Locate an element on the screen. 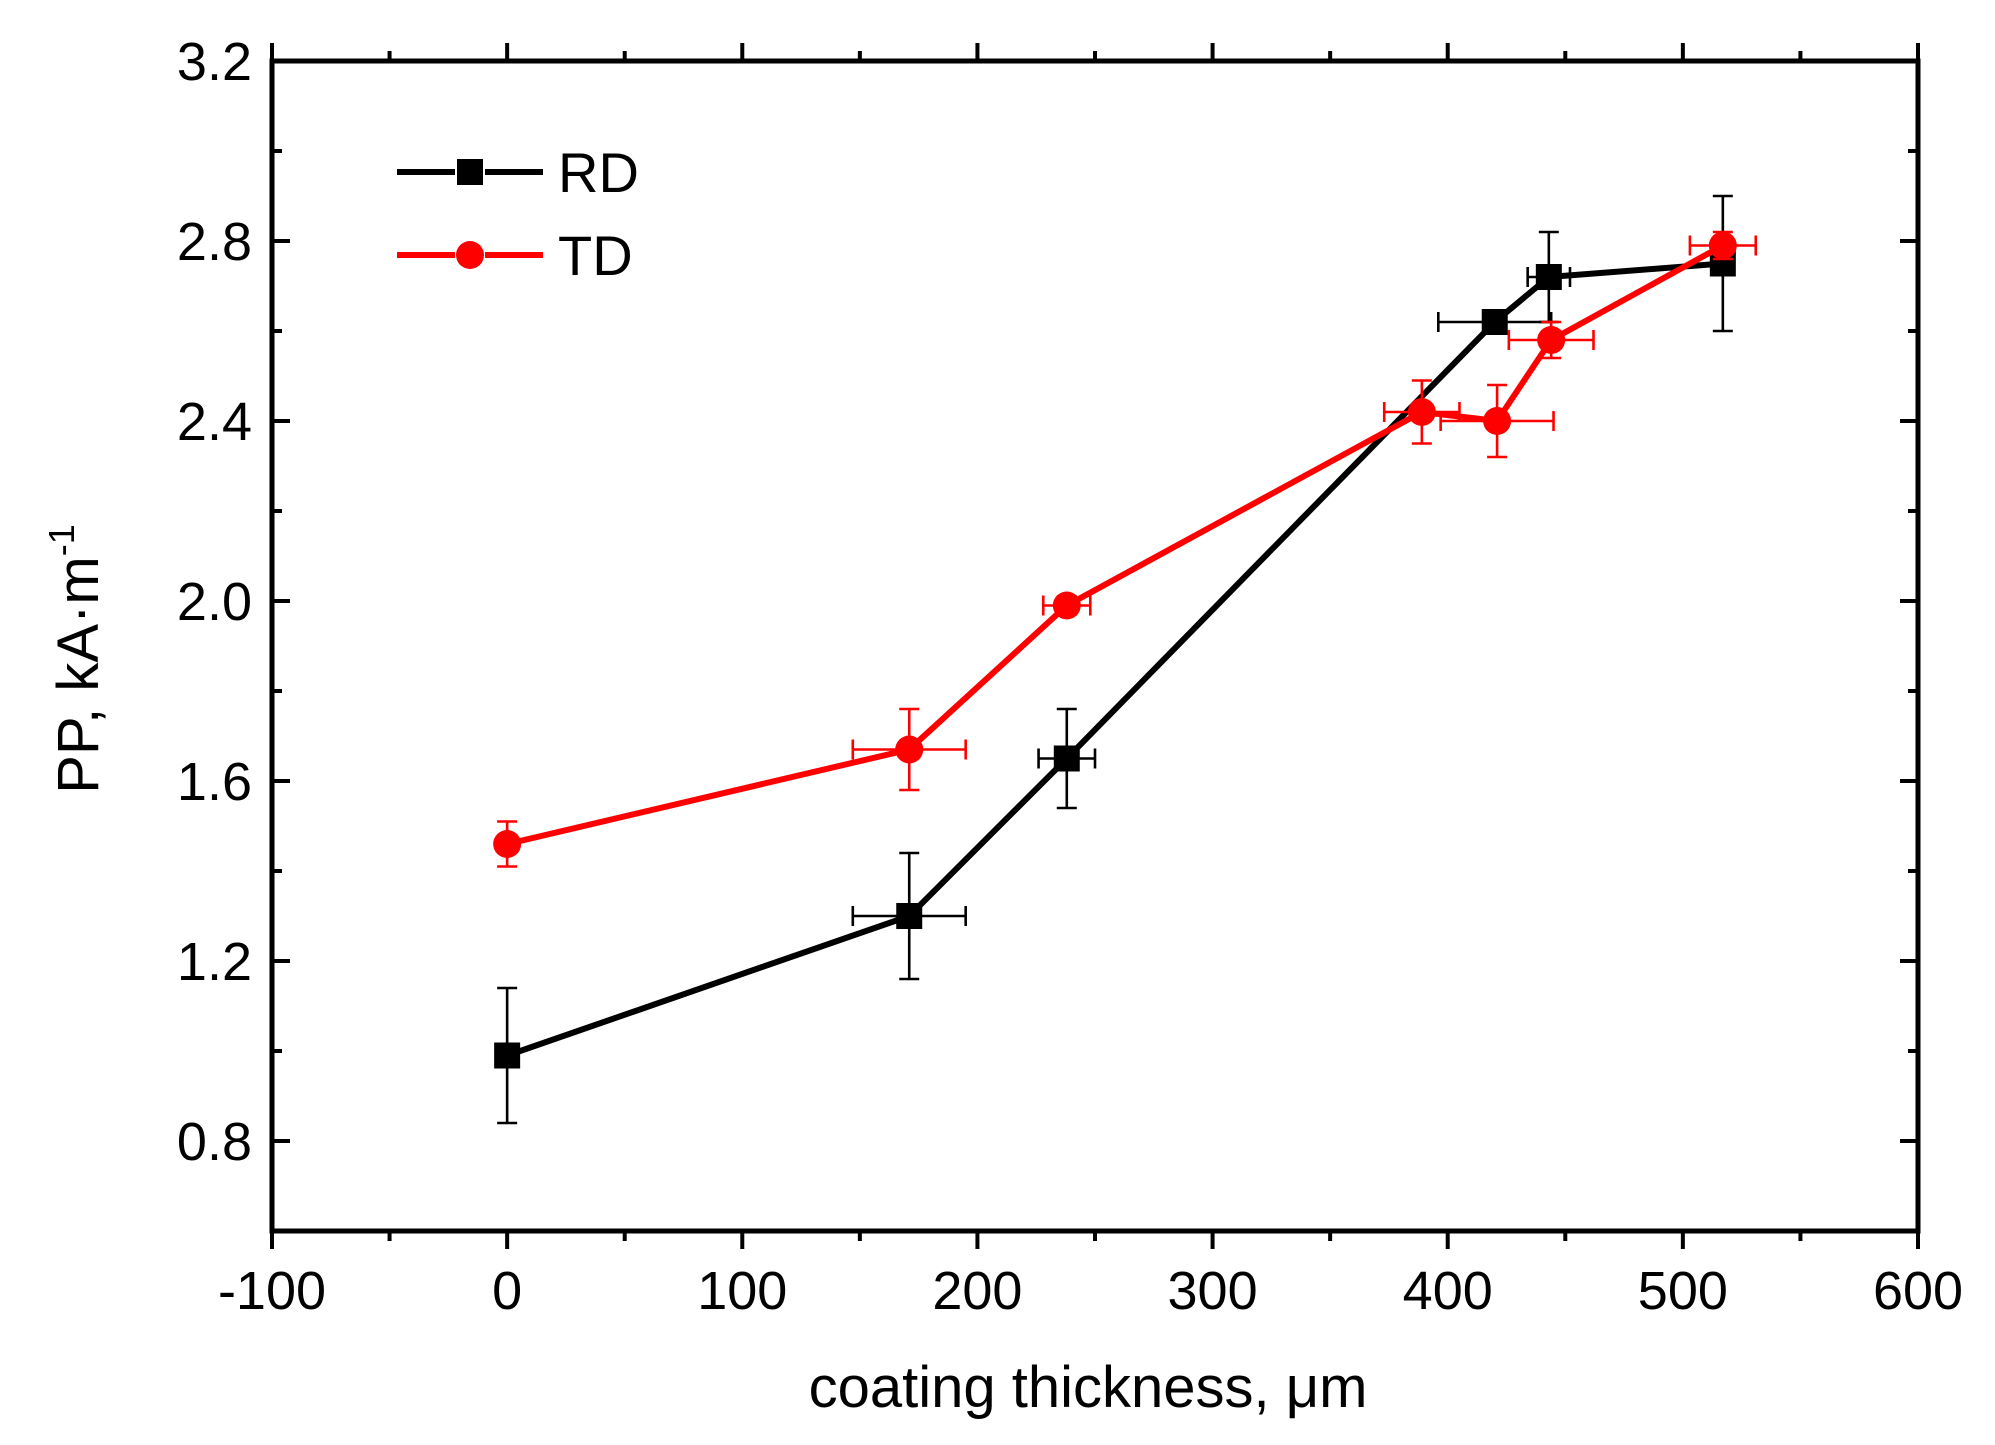 Image resolution: width=1995 pixels, height=1445 pixels. y-tick-label: 1.6 is located at coordinates (214, 782).